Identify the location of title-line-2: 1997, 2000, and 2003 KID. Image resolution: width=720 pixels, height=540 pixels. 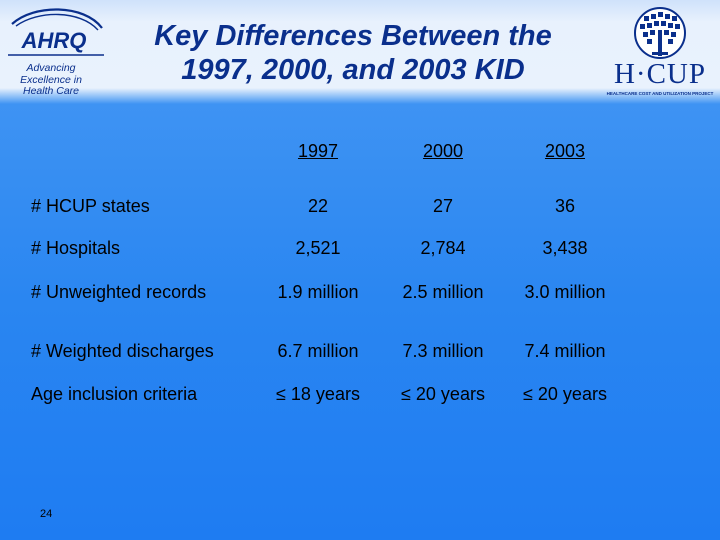
(353, 70).